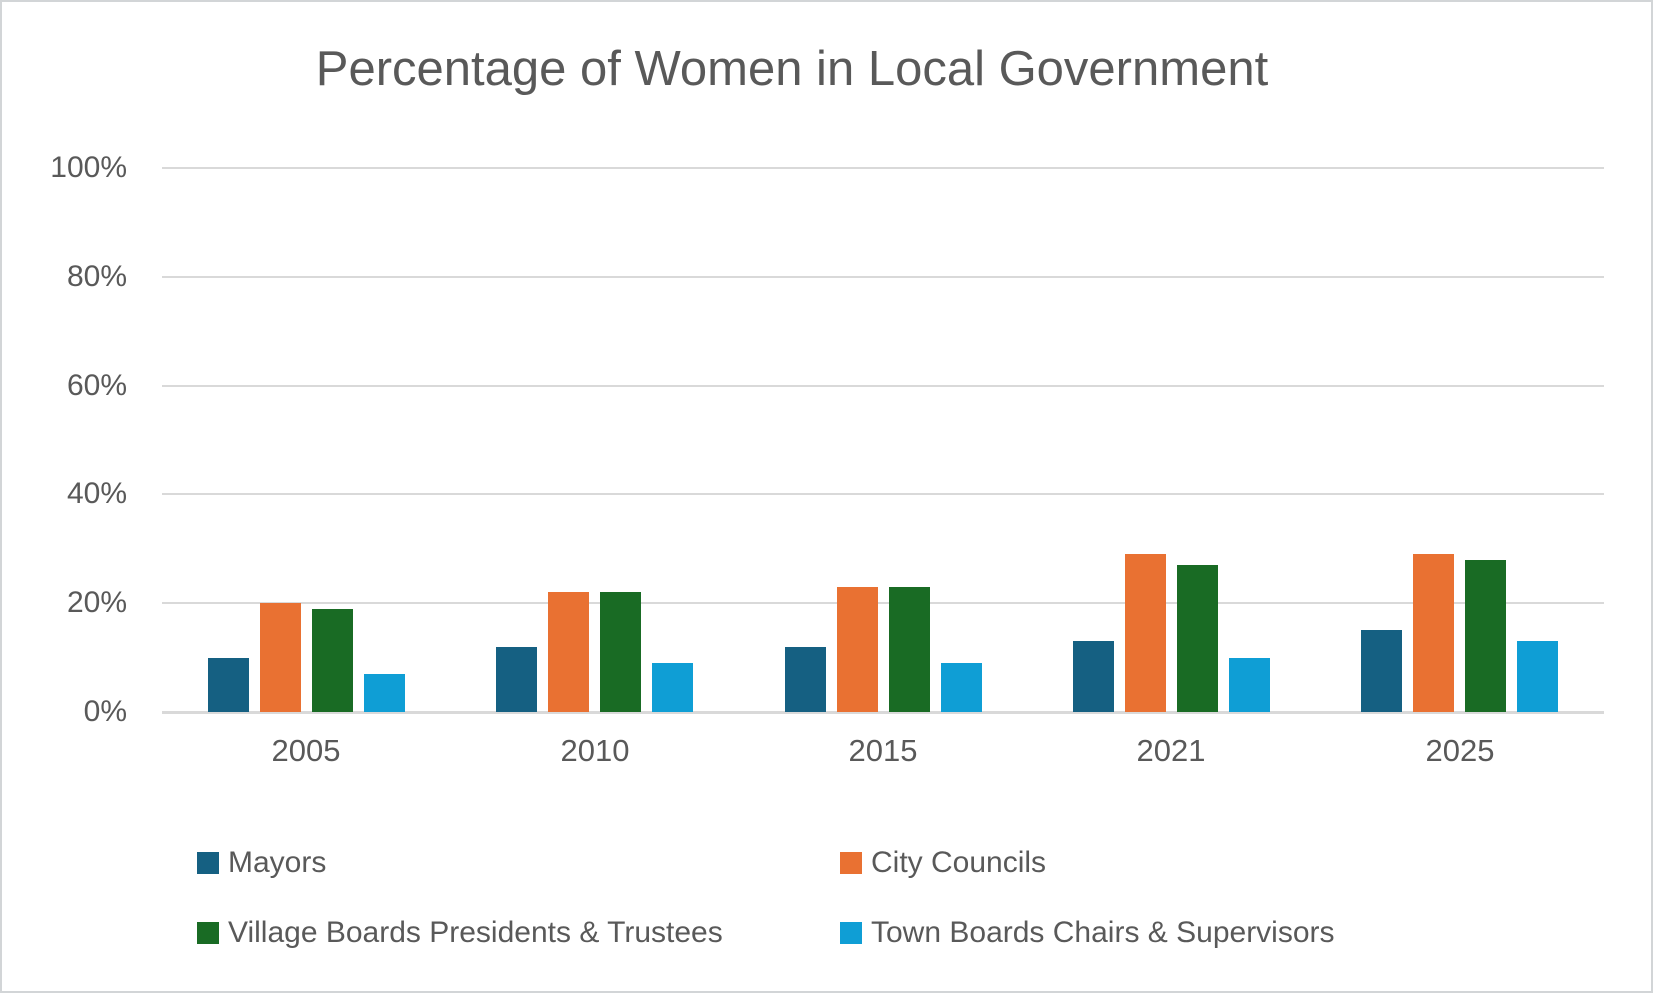 The width and height of the screenshot is (1653, 993). I want to click on legend-item: City Councils, so click(943, 863).